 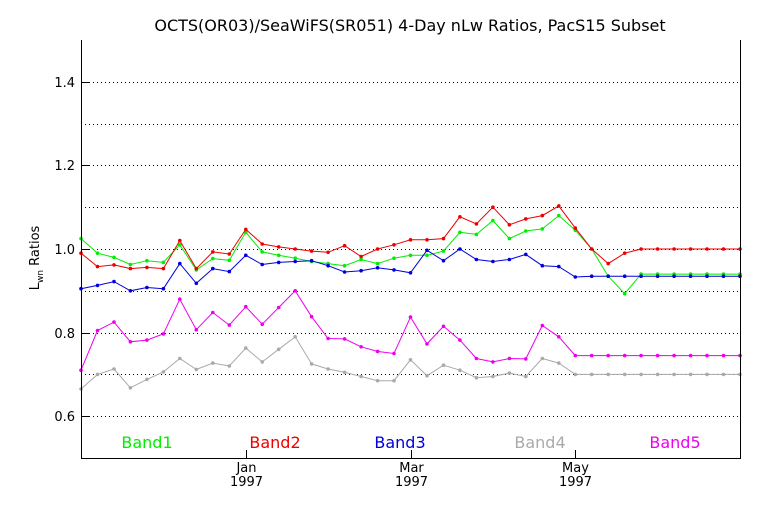 What do you see at coordinates (575, 468) in the screenshot?
I see `x-tick-label: May` at bounding box center [575, 468].